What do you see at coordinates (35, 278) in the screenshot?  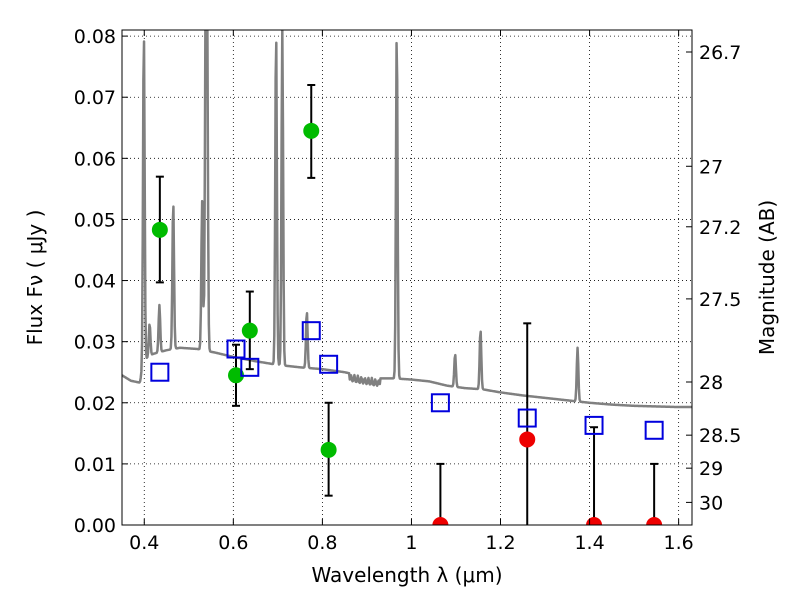 I see `y-axis-label: Flux Fν ( μJy )` at bounding box center [35, 278].